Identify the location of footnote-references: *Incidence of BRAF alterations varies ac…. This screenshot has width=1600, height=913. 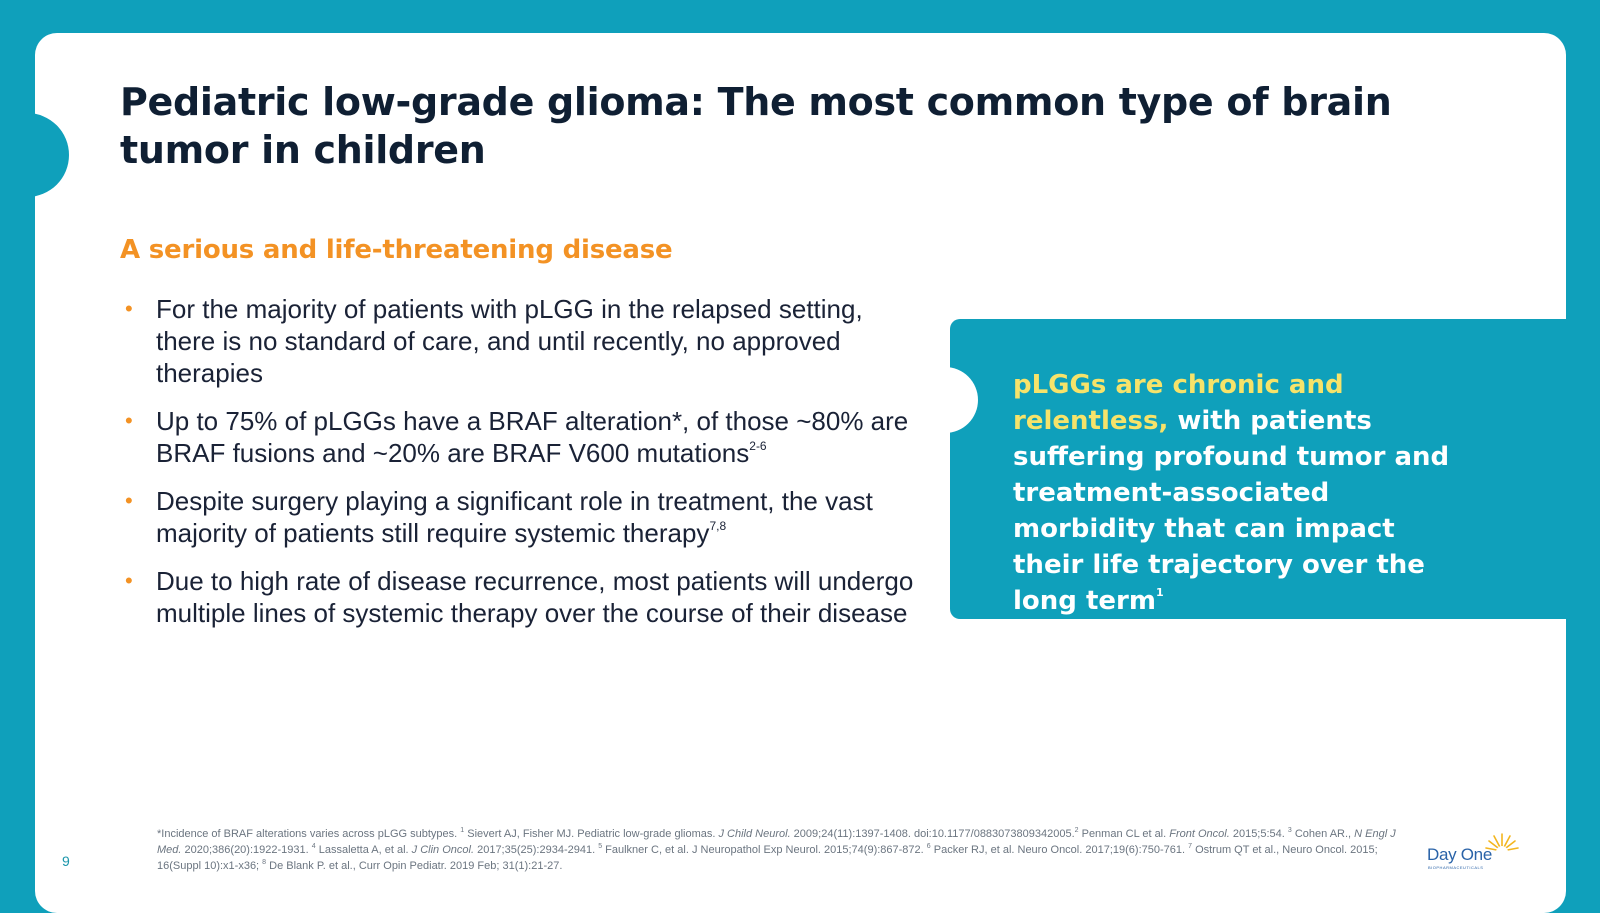
(776, 849).